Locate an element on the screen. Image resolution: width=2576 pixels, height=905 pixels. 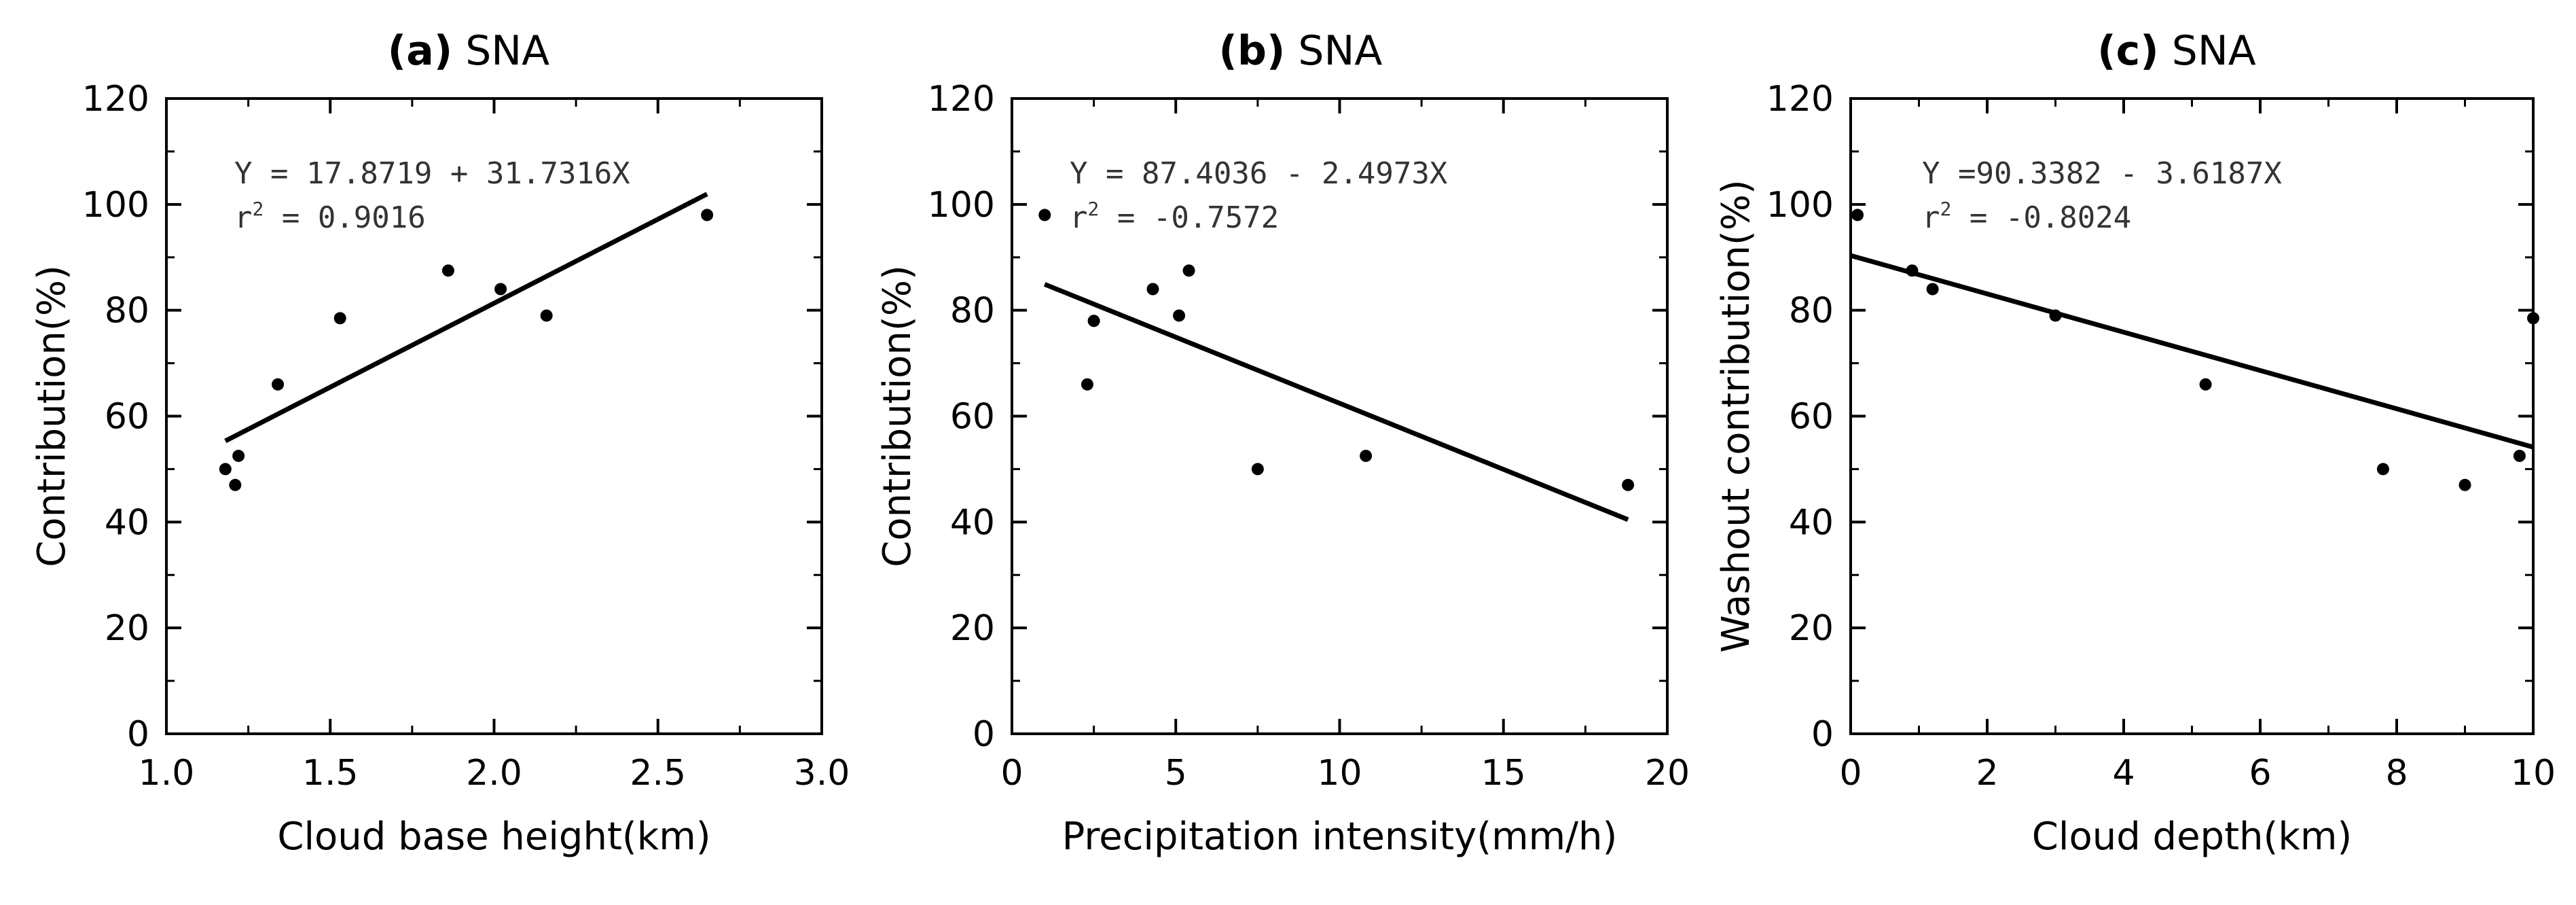
x-axis-label: Cloud base height(km) is located at coordinates (493, 837).